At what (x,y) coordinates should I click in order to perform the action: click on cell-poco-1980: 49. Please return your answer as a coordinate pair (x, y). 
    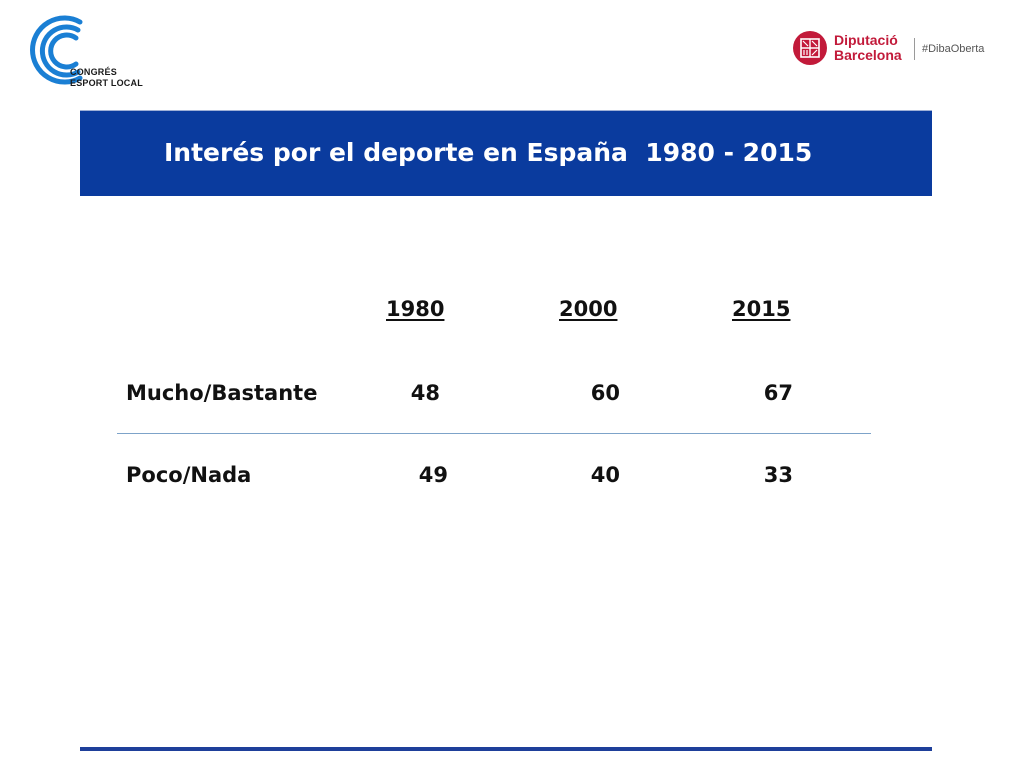
    Looking at the image, I should click on (433, 475).